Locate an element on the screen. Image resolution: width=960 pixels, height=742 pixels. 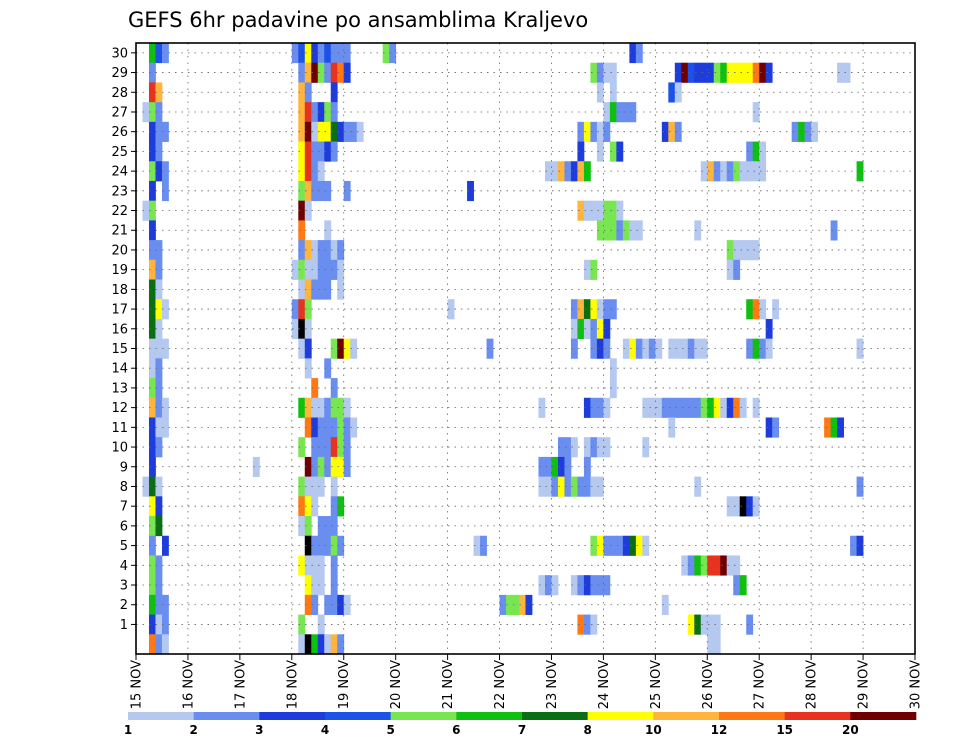
y-tick-label: 4 is located at coordinates (124, 566).